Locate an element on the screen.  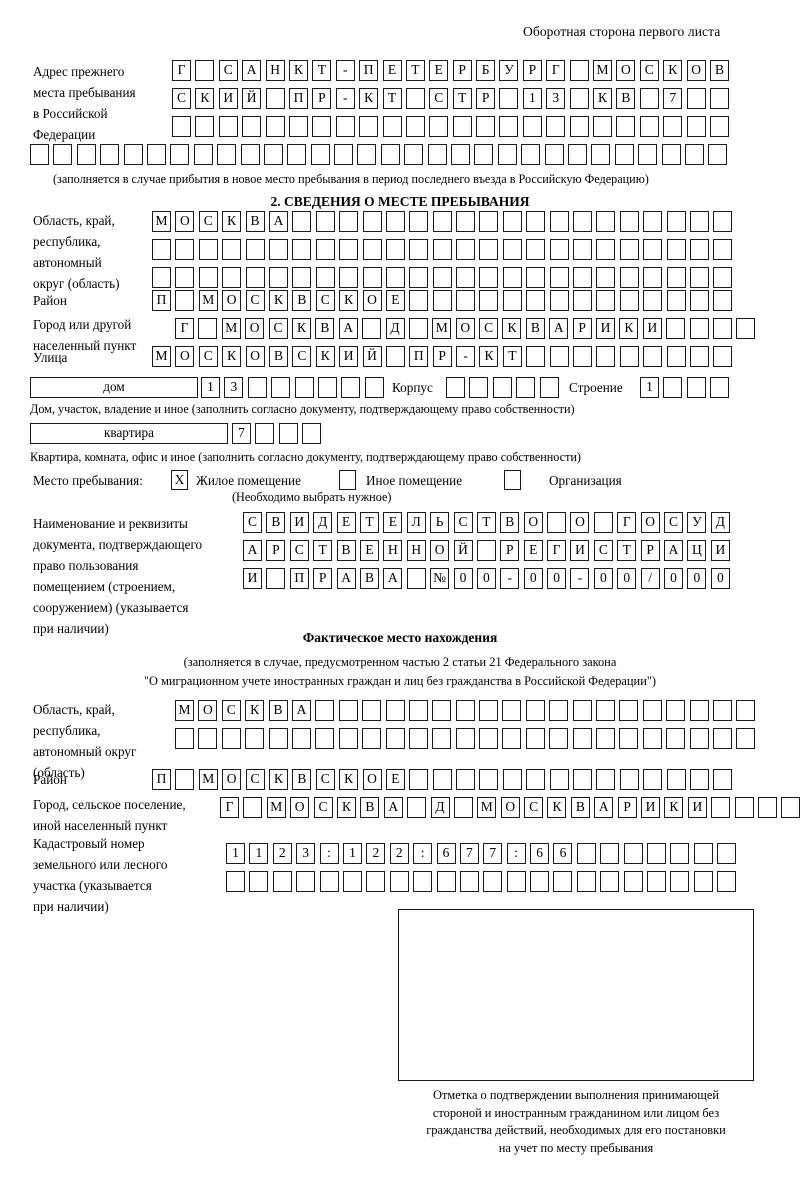
document-row-1-cell-18: О is located at coordinates (650, 522).